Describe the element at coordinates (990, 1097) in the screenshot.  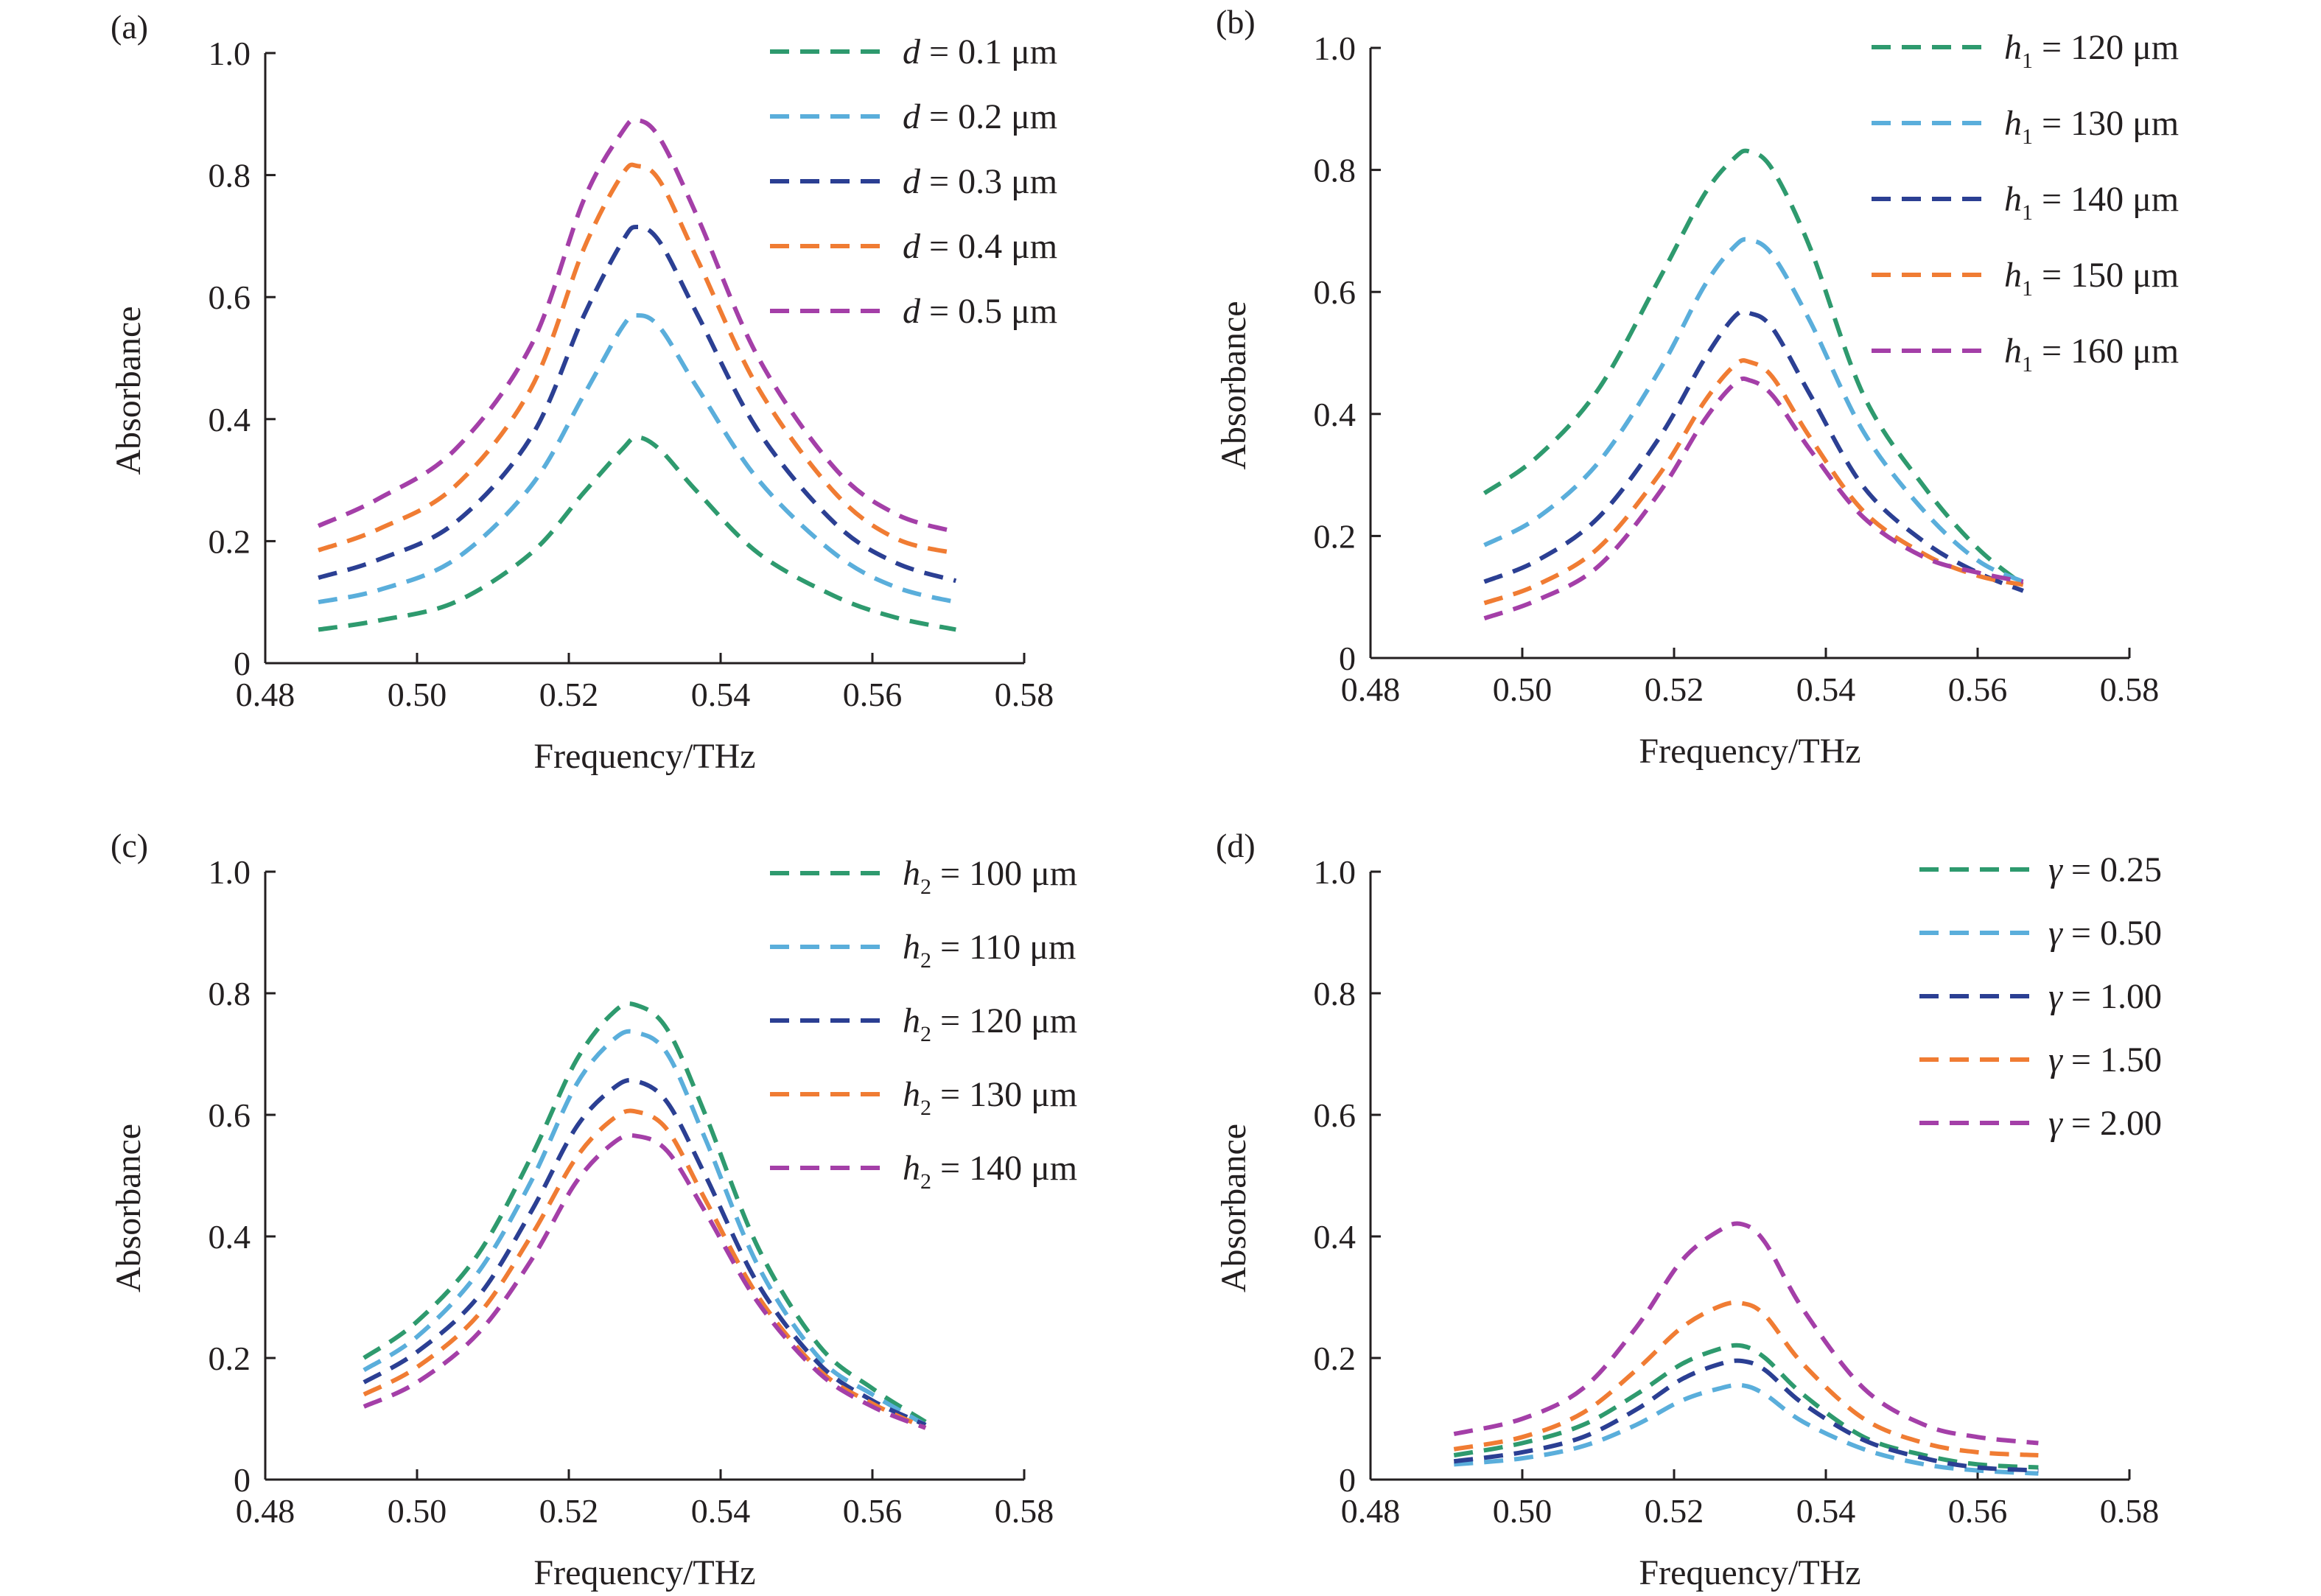
I see `legend-entry: h2 = 130 μm` at that location.